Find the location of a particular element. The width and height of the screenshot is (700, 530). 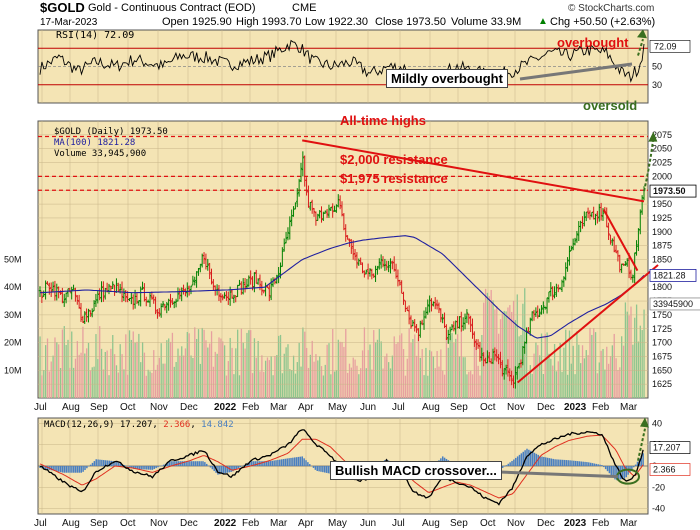

x-axis-month-label: 2022 is located at coordinates (225, 407).